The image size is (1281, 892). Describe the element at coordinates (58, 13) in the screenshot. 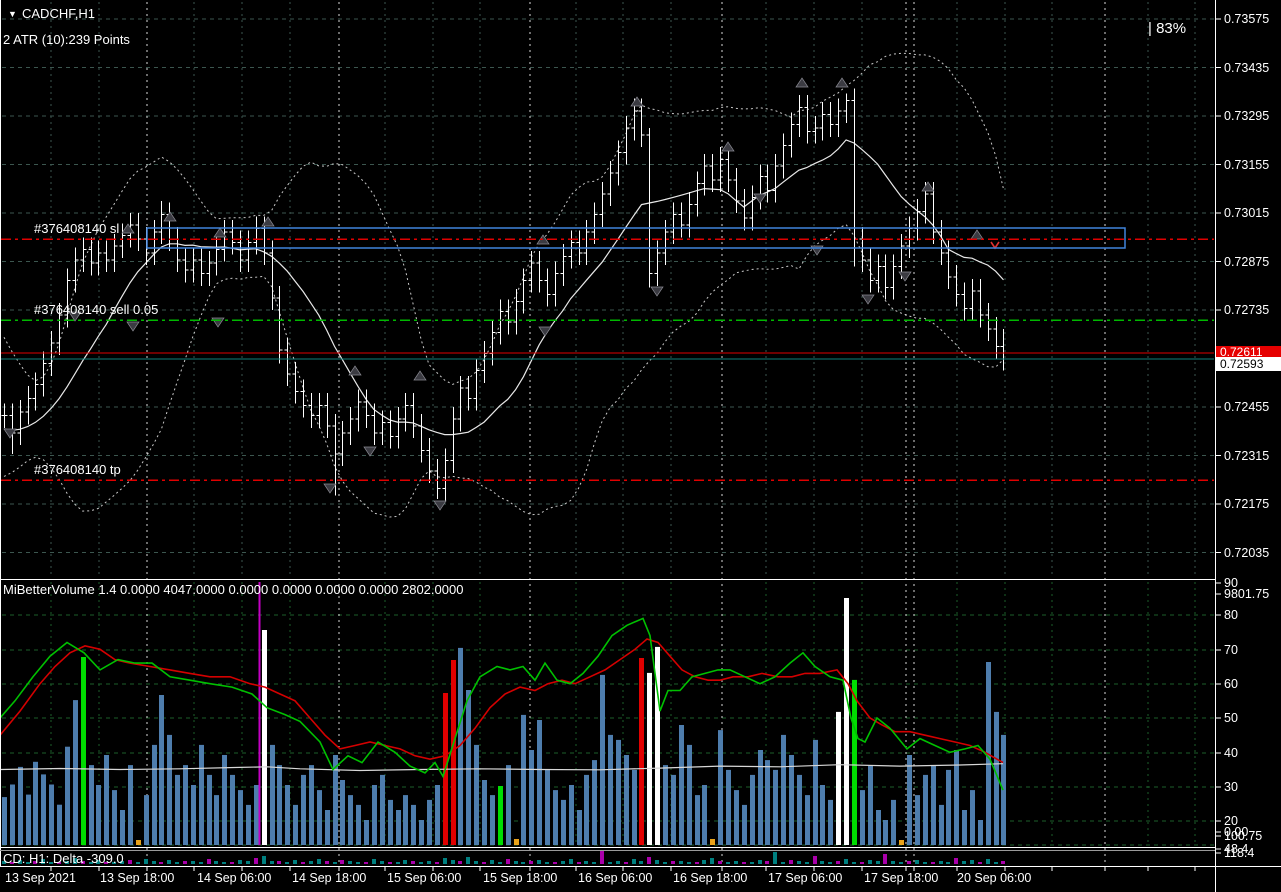

I see `symbol-label: CADCHF,H1` at that location.